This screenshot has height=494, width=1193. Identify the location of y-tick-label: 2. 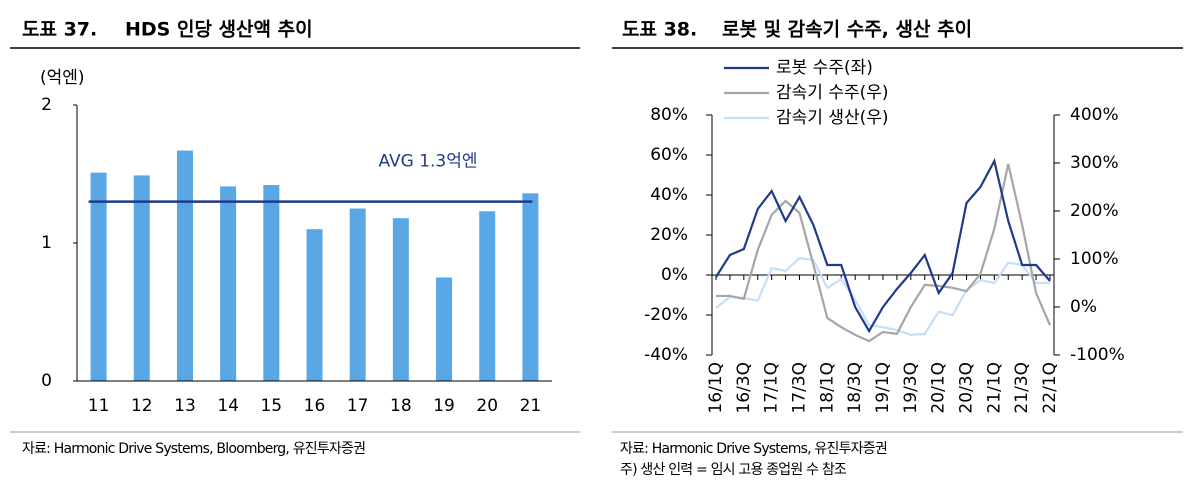
(46, 105).